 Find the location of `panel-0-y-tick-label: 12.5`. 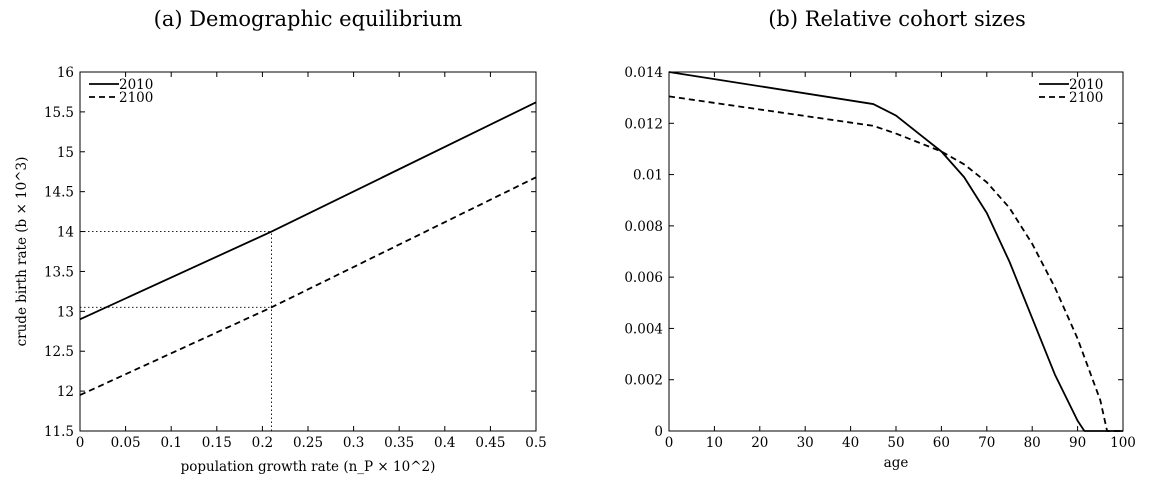

panel-0-y-tick-label: 12.5 is located at coordinates (59, 352).